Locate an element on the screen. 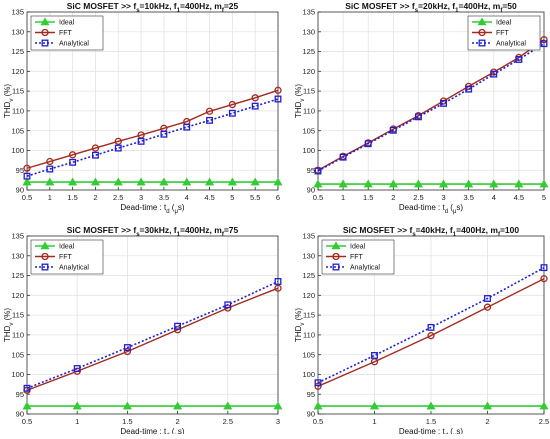 The height and width of the screenshot is (439, 550). chart-title: SiC MOSFET >> fs=40kHz, f1=400Hz, mf=100 is located at coordinates (431, 231).